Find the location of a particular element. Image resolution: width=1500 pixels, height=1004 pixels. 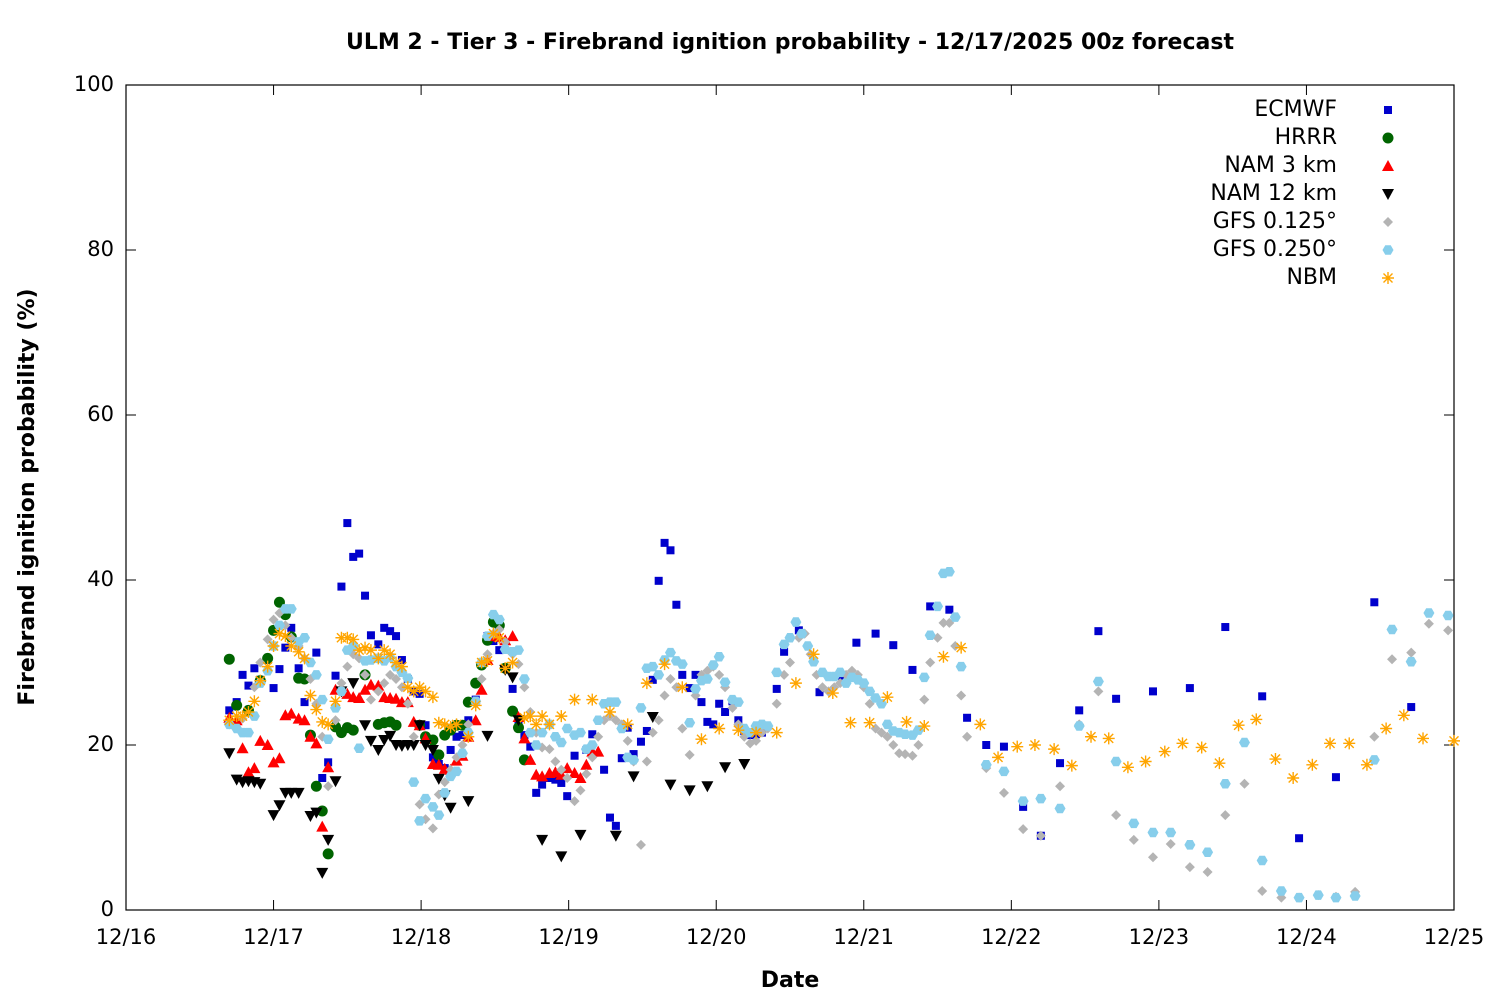

x-tick-label: 12/21 is located at coordinates (864, 937).